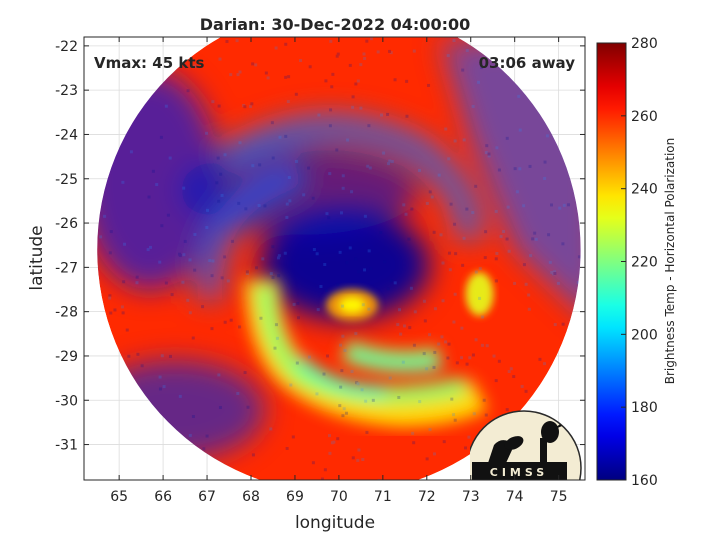 The width and height of the screenshot is (720, 540). Describe the element at coordinates (163, 497) in the screenshot. I see `x-tick-label: 66` at that location.